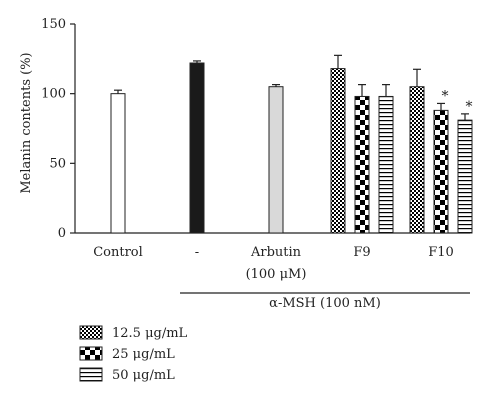 The image size is (500, 403). Describe the element at coordinates (276, 252) in the screenshot. I see `x-tick-label: Arbutin` at that location.